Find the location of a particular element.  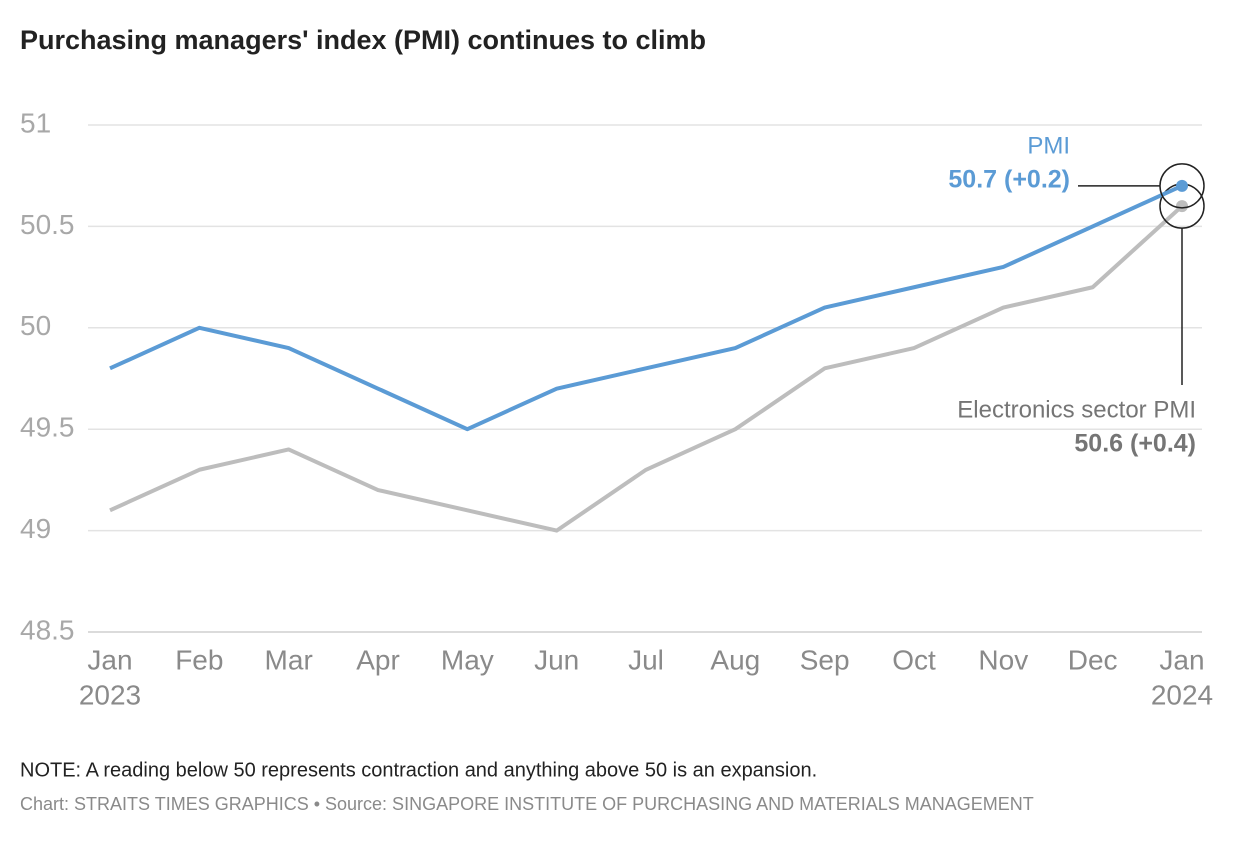

annotation: 50.7 (+0.2) is located at coordinates (1009, 180).